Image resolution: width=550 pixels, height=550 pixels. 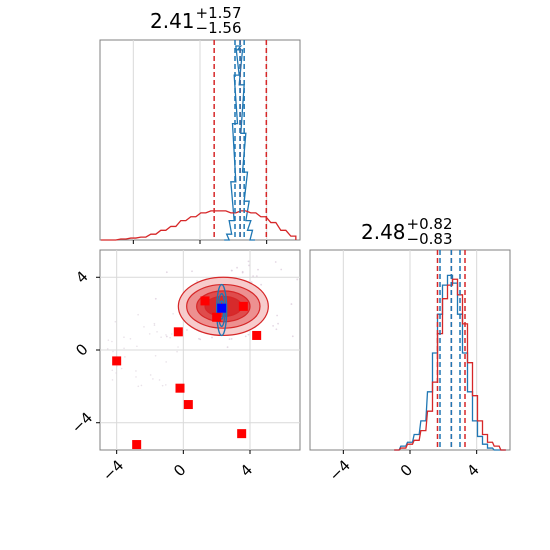 What do you see at coordinates (340, 470) in the screenshot?
I see `x-tick-label: −4` at bounding box center [340, 470].